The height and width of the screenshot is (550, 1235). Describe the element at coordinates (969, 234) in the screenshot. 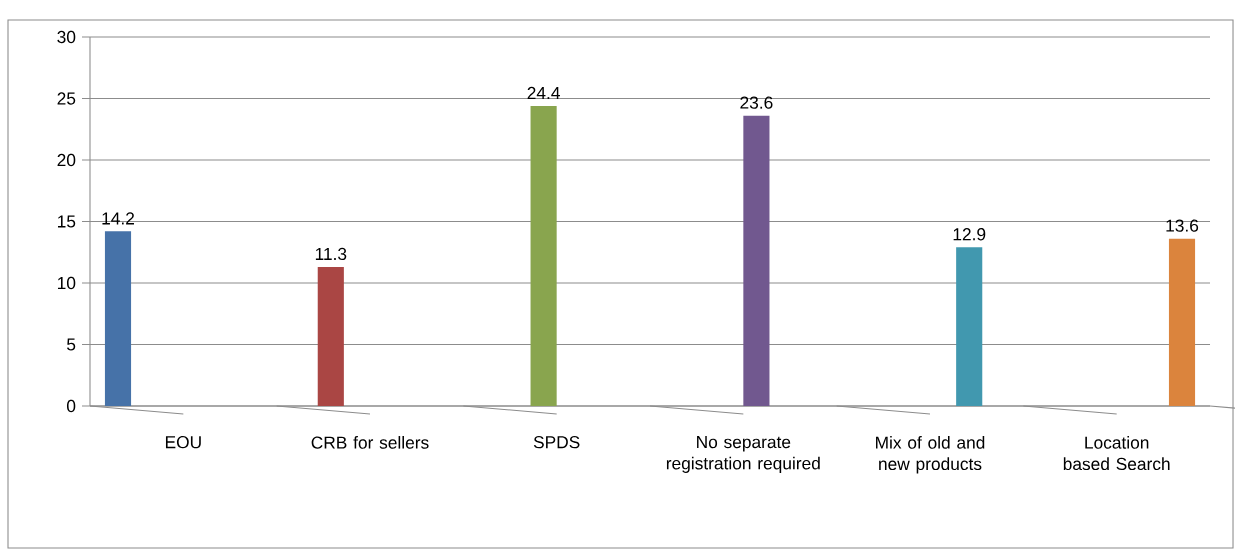

I see `data-label: 12.9` at that location.